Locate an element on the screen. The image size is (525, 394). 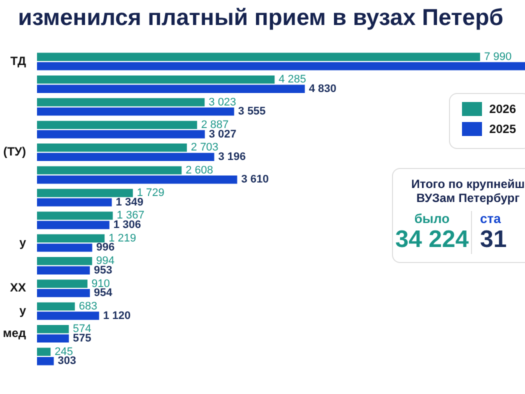
data-label: 953 is located at coordinates (103, 270).